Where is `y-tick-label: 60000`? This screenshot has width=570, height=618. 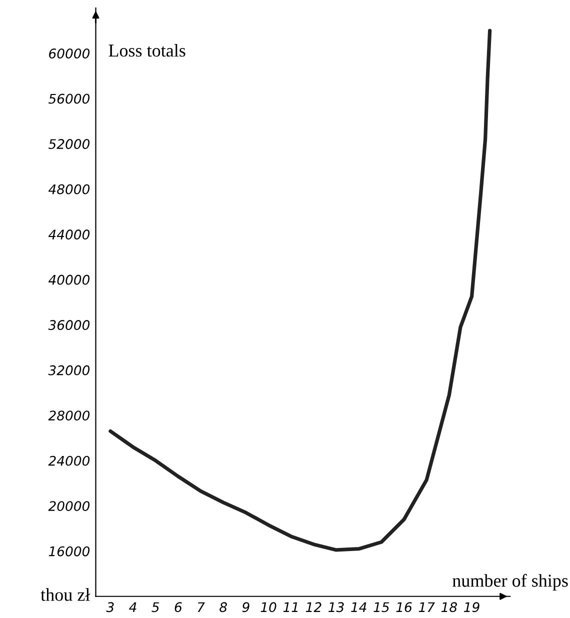
y-tick-label: 60000 is located at coordinates (69, 53).